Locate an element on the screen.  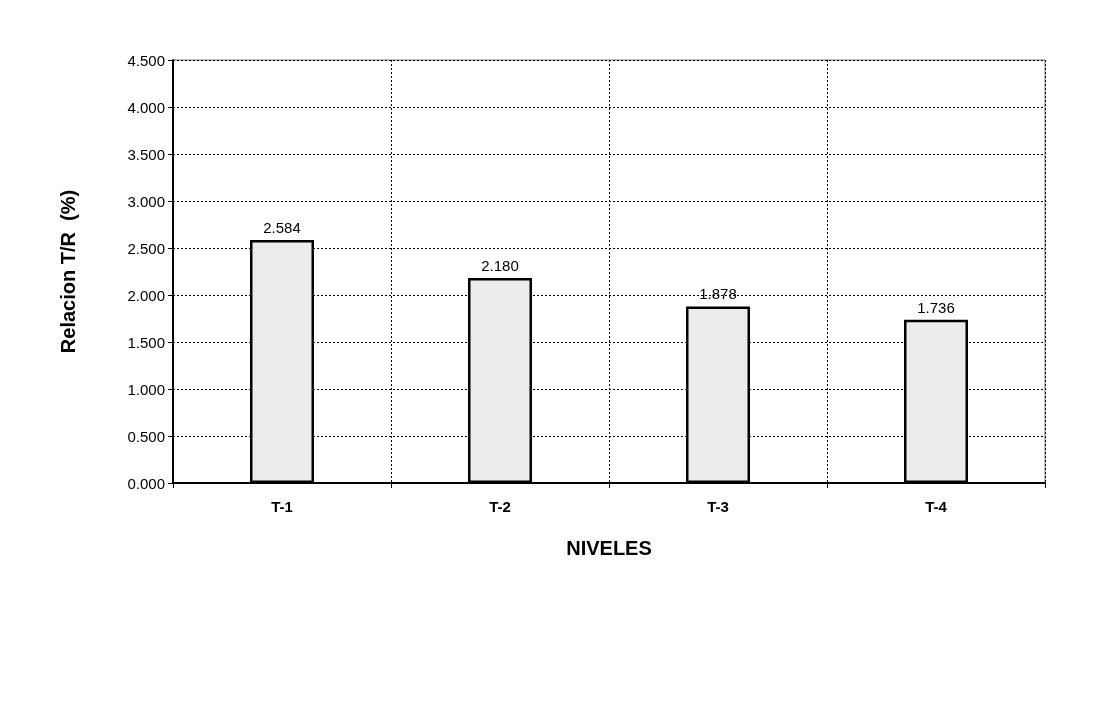
data-label: 2.584 is located at coordinates (282, 228).